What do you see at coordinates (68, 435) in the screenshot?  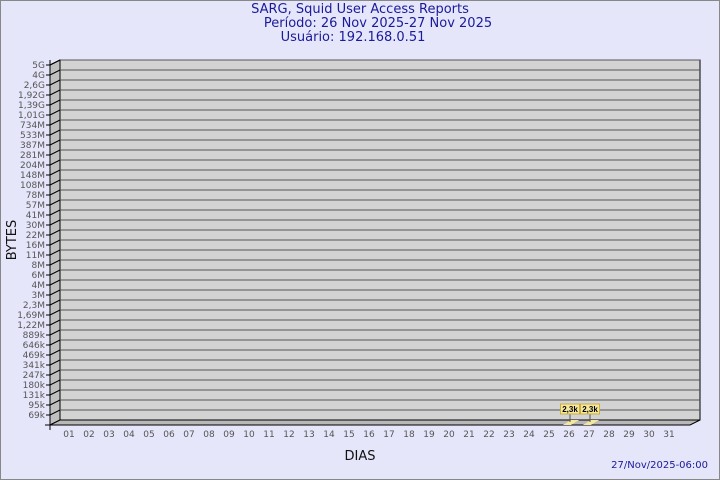 I see `x-tick-label: 01` at bounding box center [68, 435].